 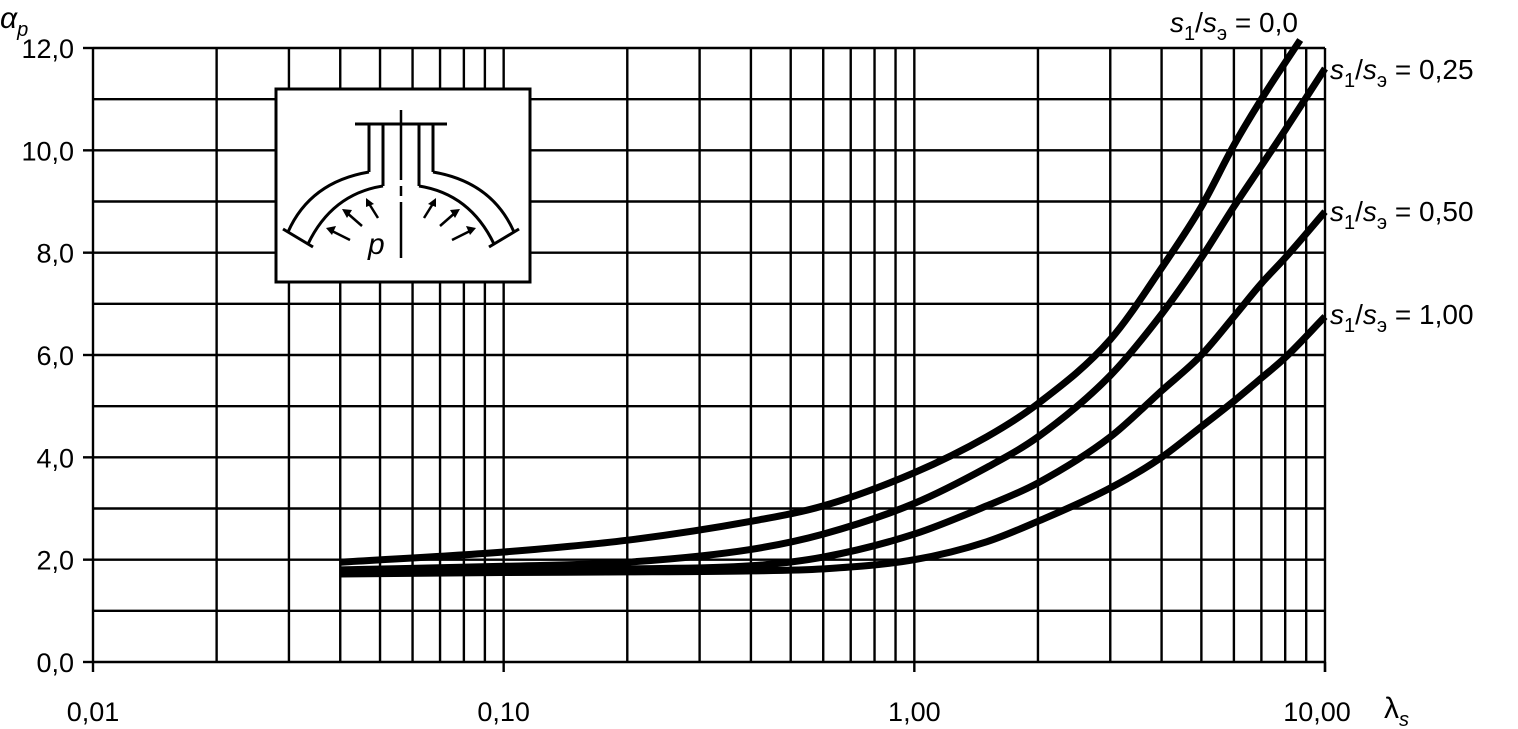 What do you see at coordinates (503, 712) in the screenshot?
I see `x-tick-label: 0,10` at bounding box center [503, 712].